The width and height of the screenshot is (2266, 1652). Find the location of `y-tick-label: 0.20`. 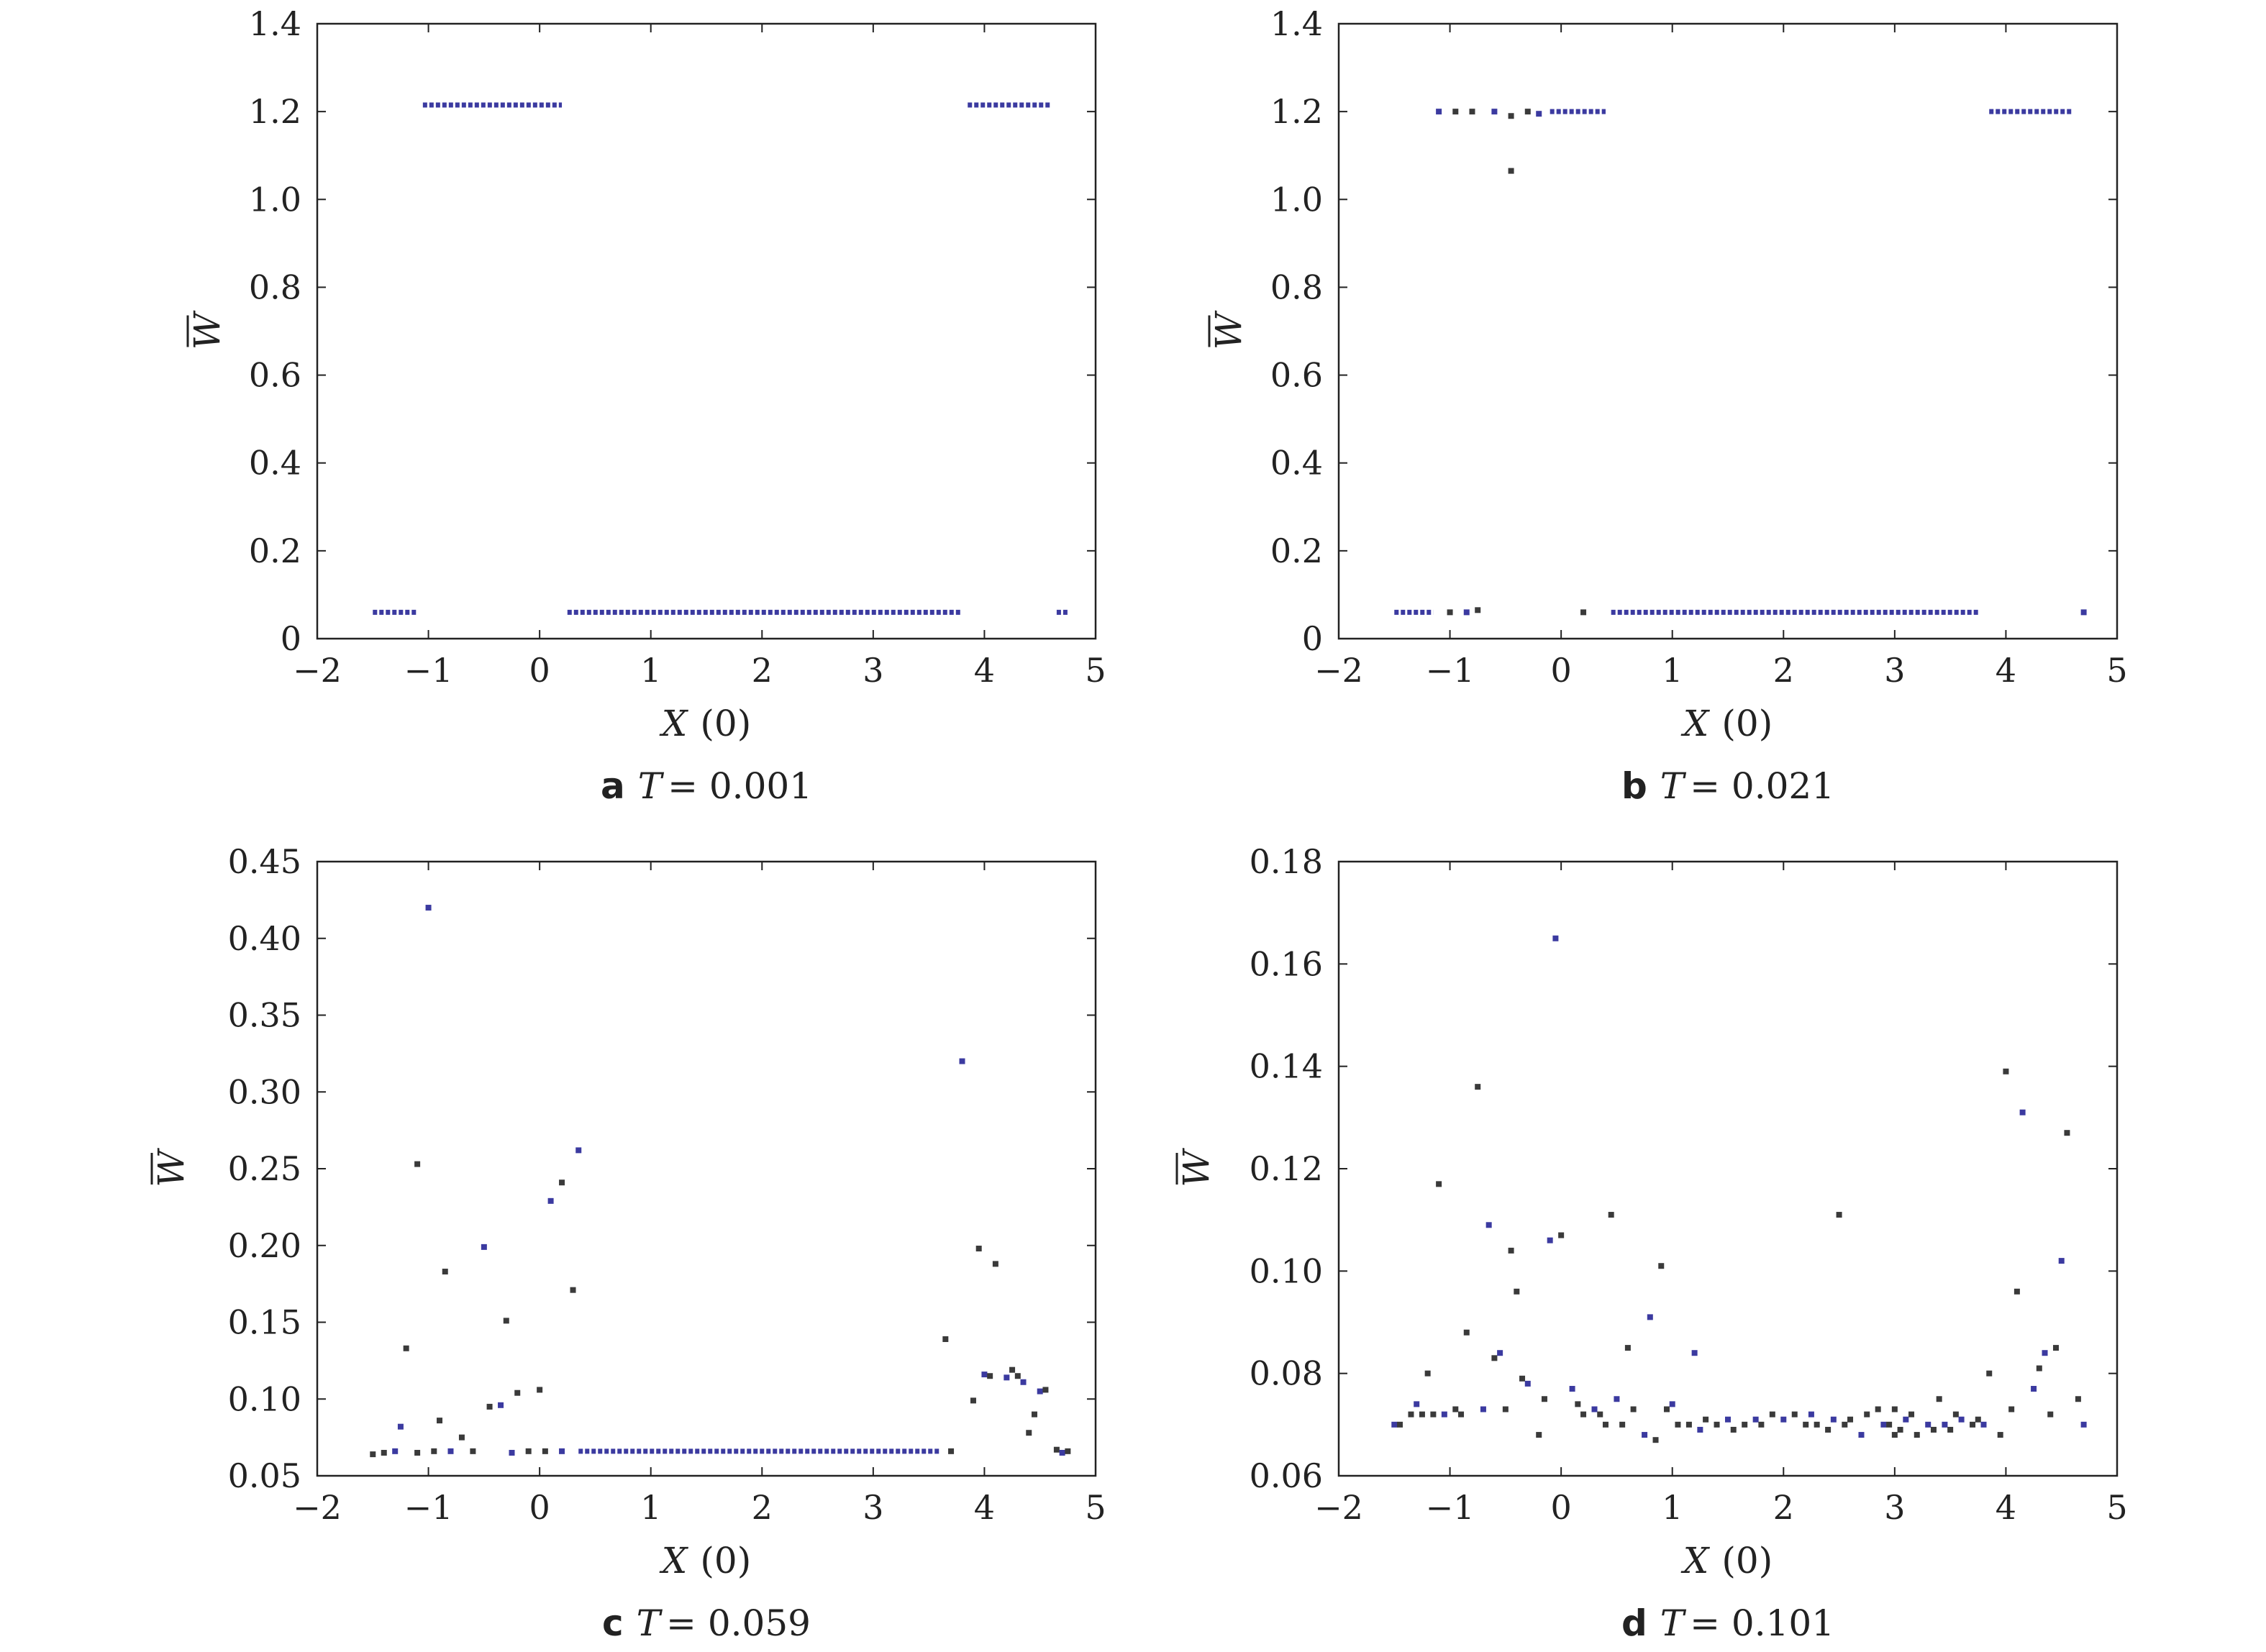

y-tick-label: 0.20 is located at coordinates (264, 1245).